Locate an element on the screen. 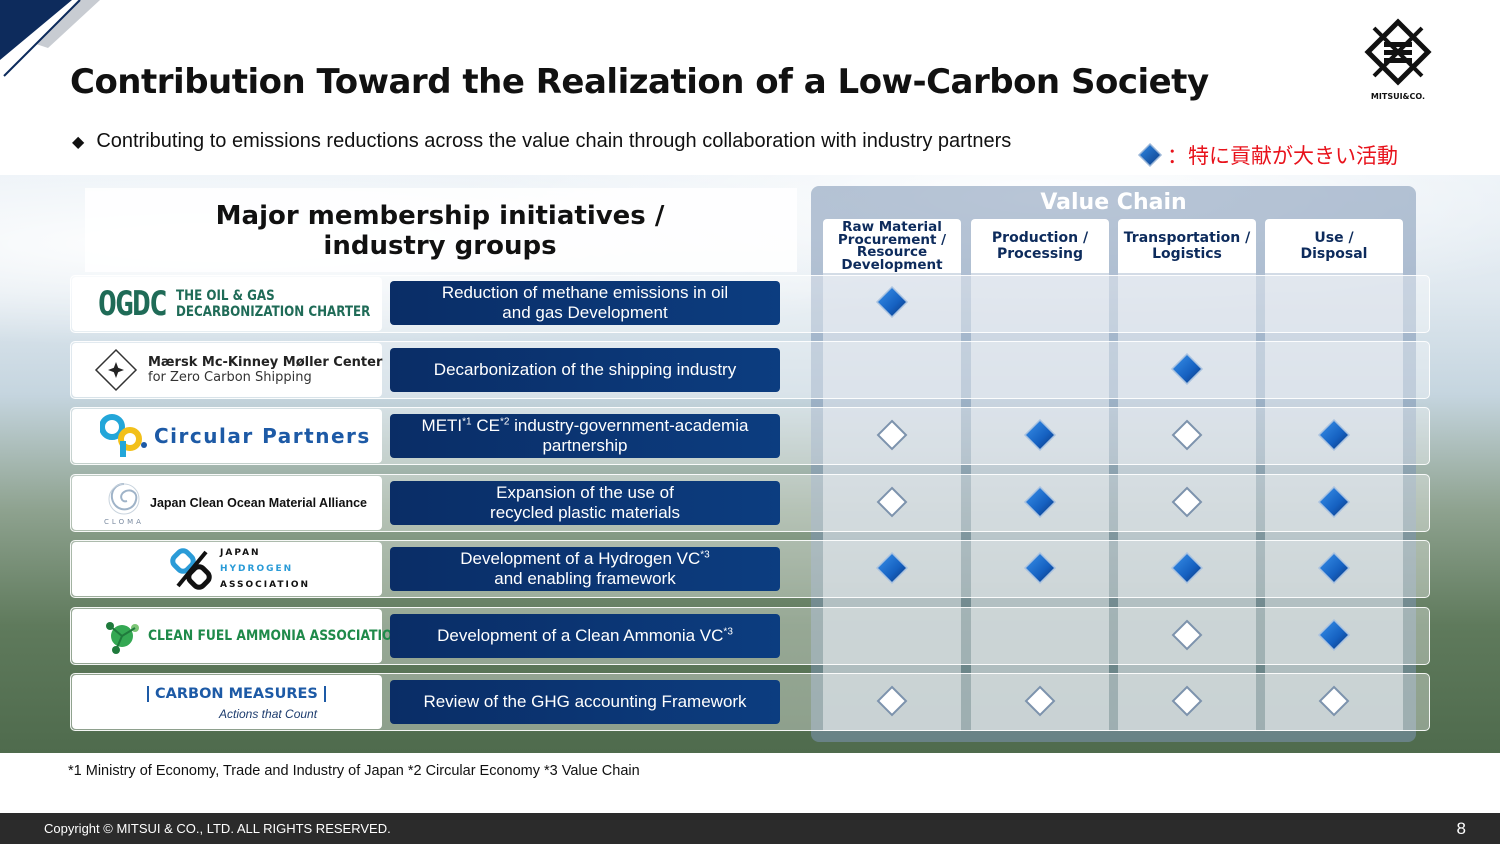  ammonia-molecule-icon is located at coordinates (122, 638).